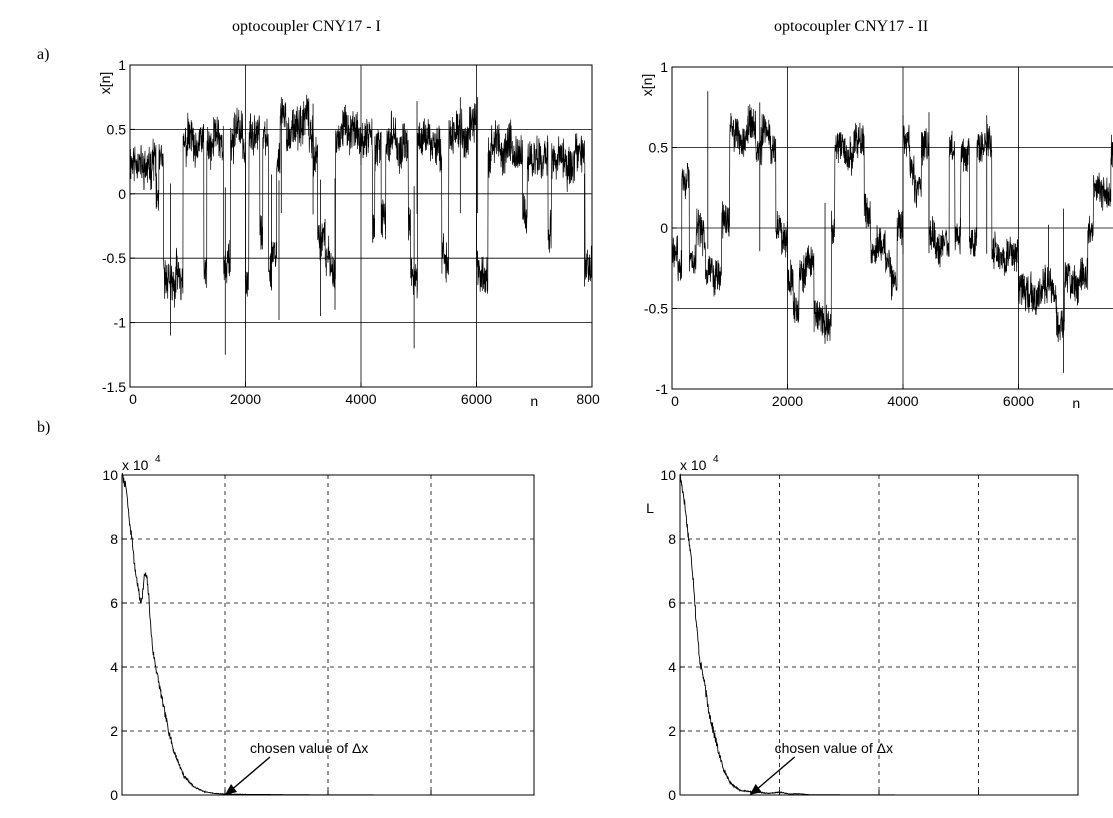 Image resolution: width=1113 pixels, height=818 pixels. I want to click on row-label-a: a), so click(43, 54).